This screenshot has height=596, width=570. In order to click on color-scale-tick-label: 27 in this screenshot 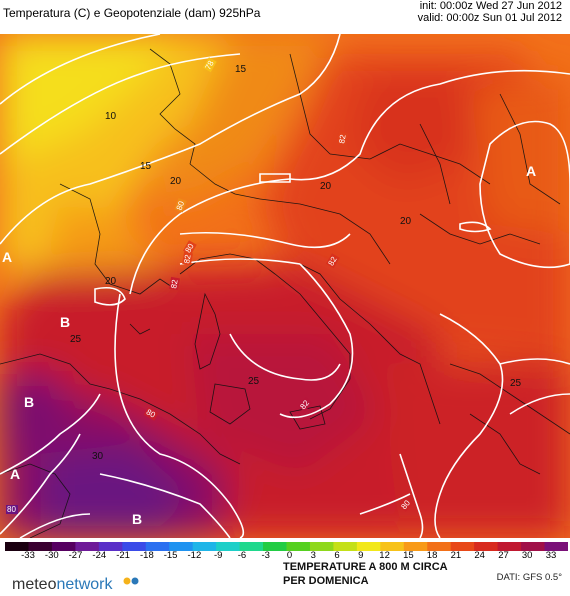, I will do `click(503, 555)`.